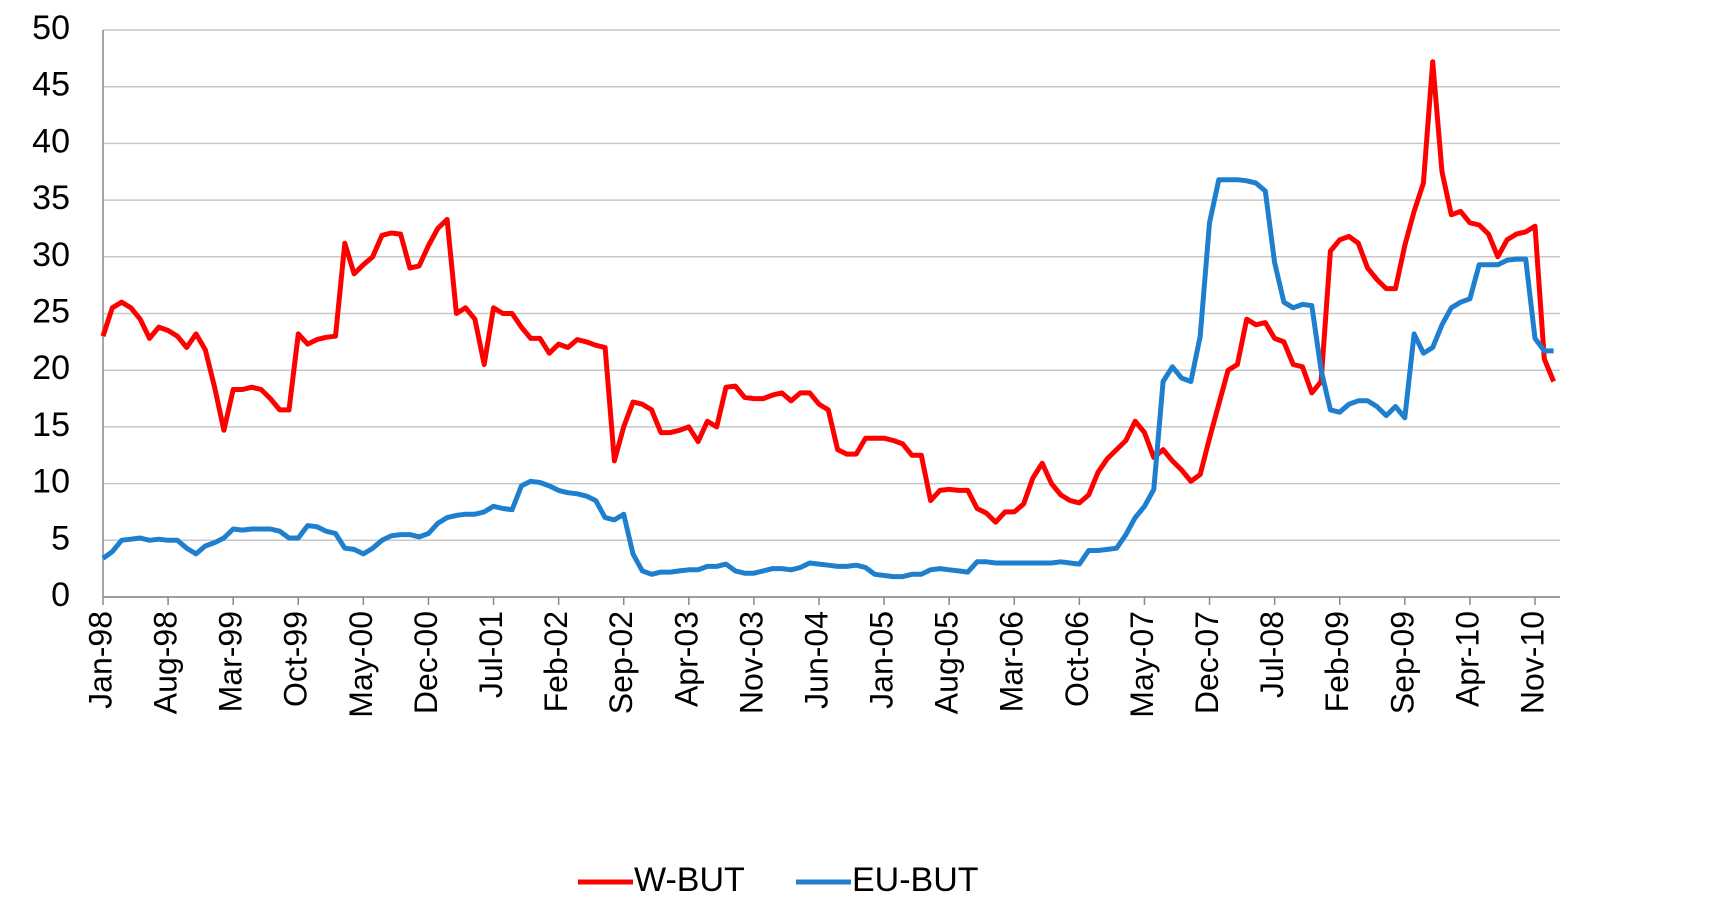 This screenshot has height=913, width=1715. Describe the element at coordinates (751, 662) in the screenshot. I see `x-tick-label: Nov-03` at that location.